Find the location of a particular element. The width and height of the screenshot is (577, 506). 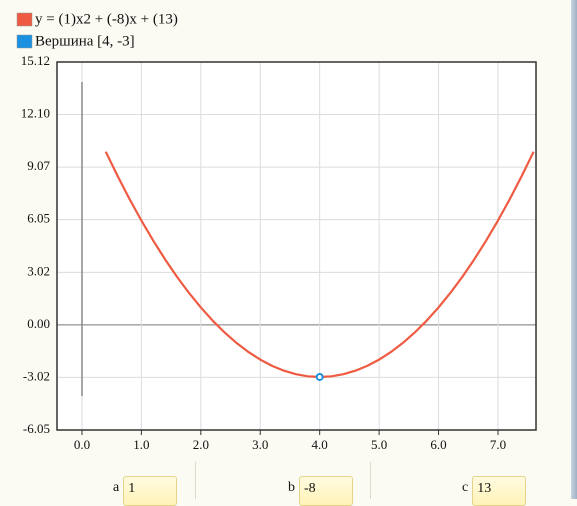

y-tick-label: -6.05 is located at coordinates (36, 428).